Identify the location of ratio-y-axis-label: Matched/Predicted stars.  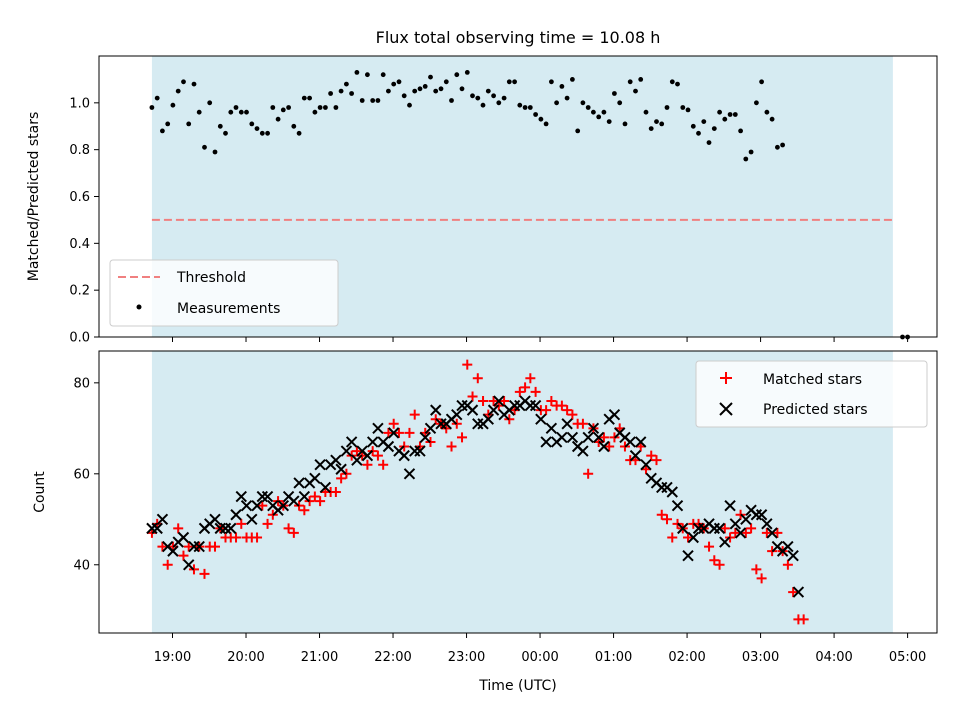
(34, 197).